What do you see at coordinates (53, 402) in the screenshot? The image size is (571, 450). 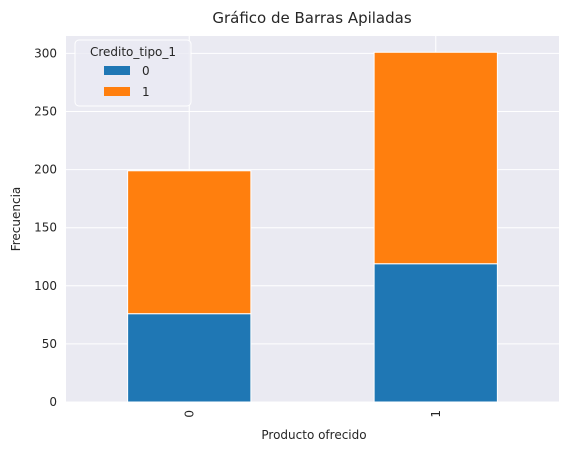 I see `y-tick-label: 0` at bounding box center [53, 402].